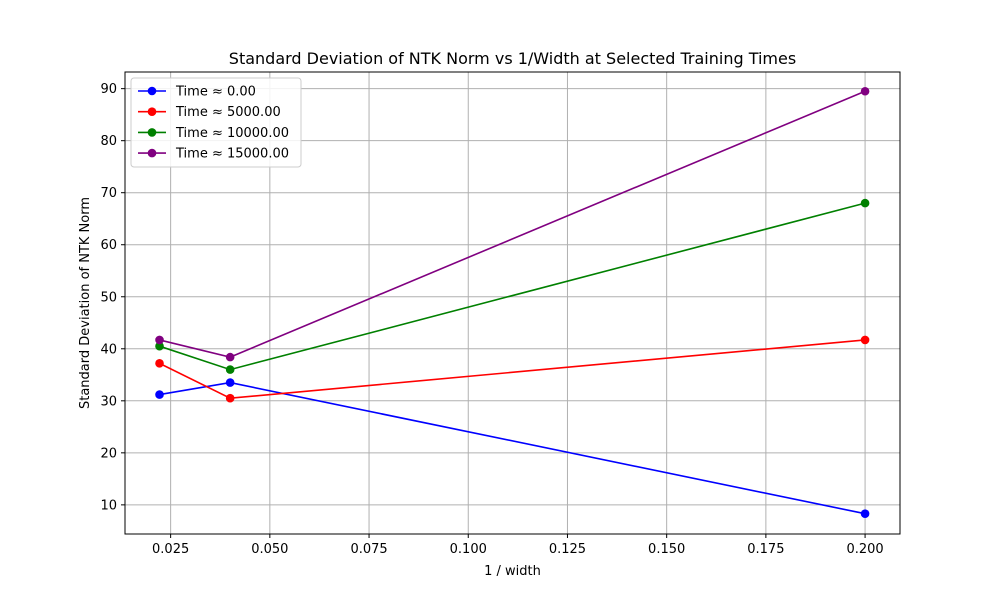  I want to click on x-tick-label: 0.025, so click(170, 549).